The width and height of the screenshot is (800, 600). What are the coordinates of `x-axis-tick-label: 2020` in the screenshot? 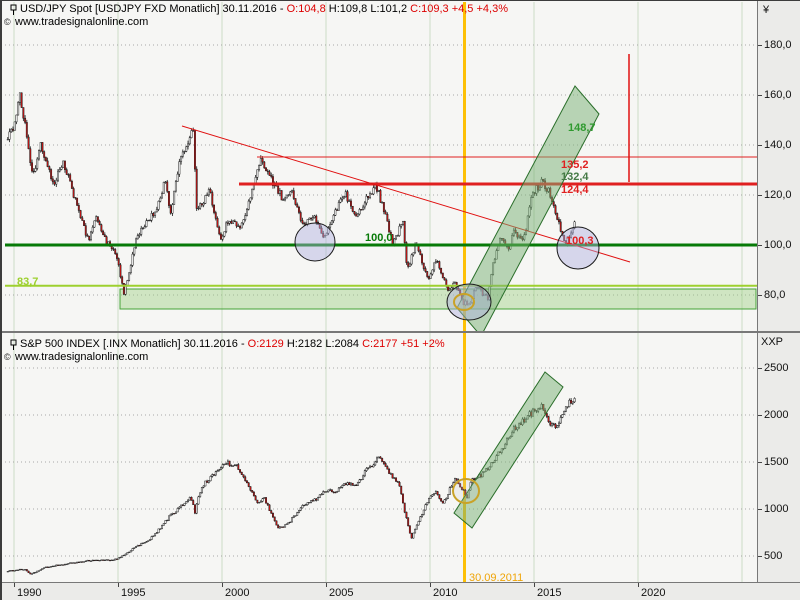 It's located at (653, 593).